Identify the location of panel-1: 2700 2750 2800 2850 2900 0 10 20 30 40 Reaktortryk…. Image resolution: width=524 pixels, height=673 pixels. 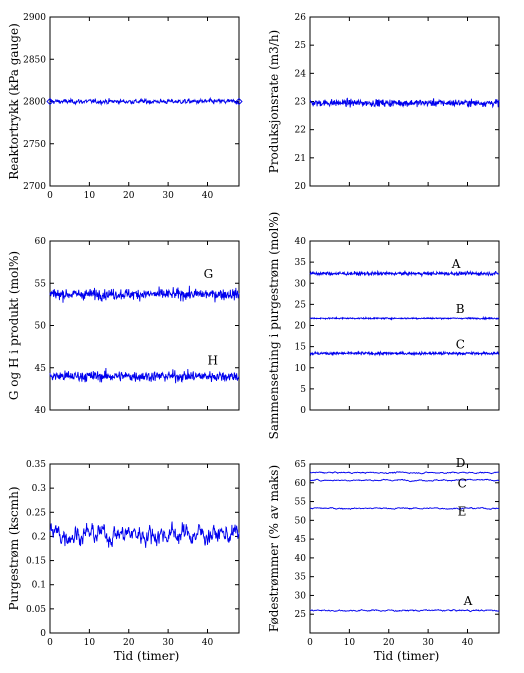
(125, 107).